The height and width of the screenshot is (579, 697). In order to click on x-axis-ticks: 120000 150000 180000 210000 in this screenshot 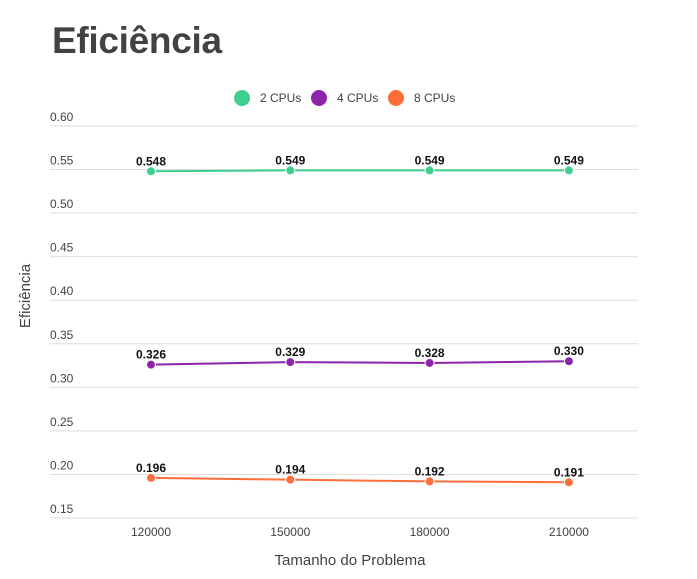, I will do `click(360, 532)`.